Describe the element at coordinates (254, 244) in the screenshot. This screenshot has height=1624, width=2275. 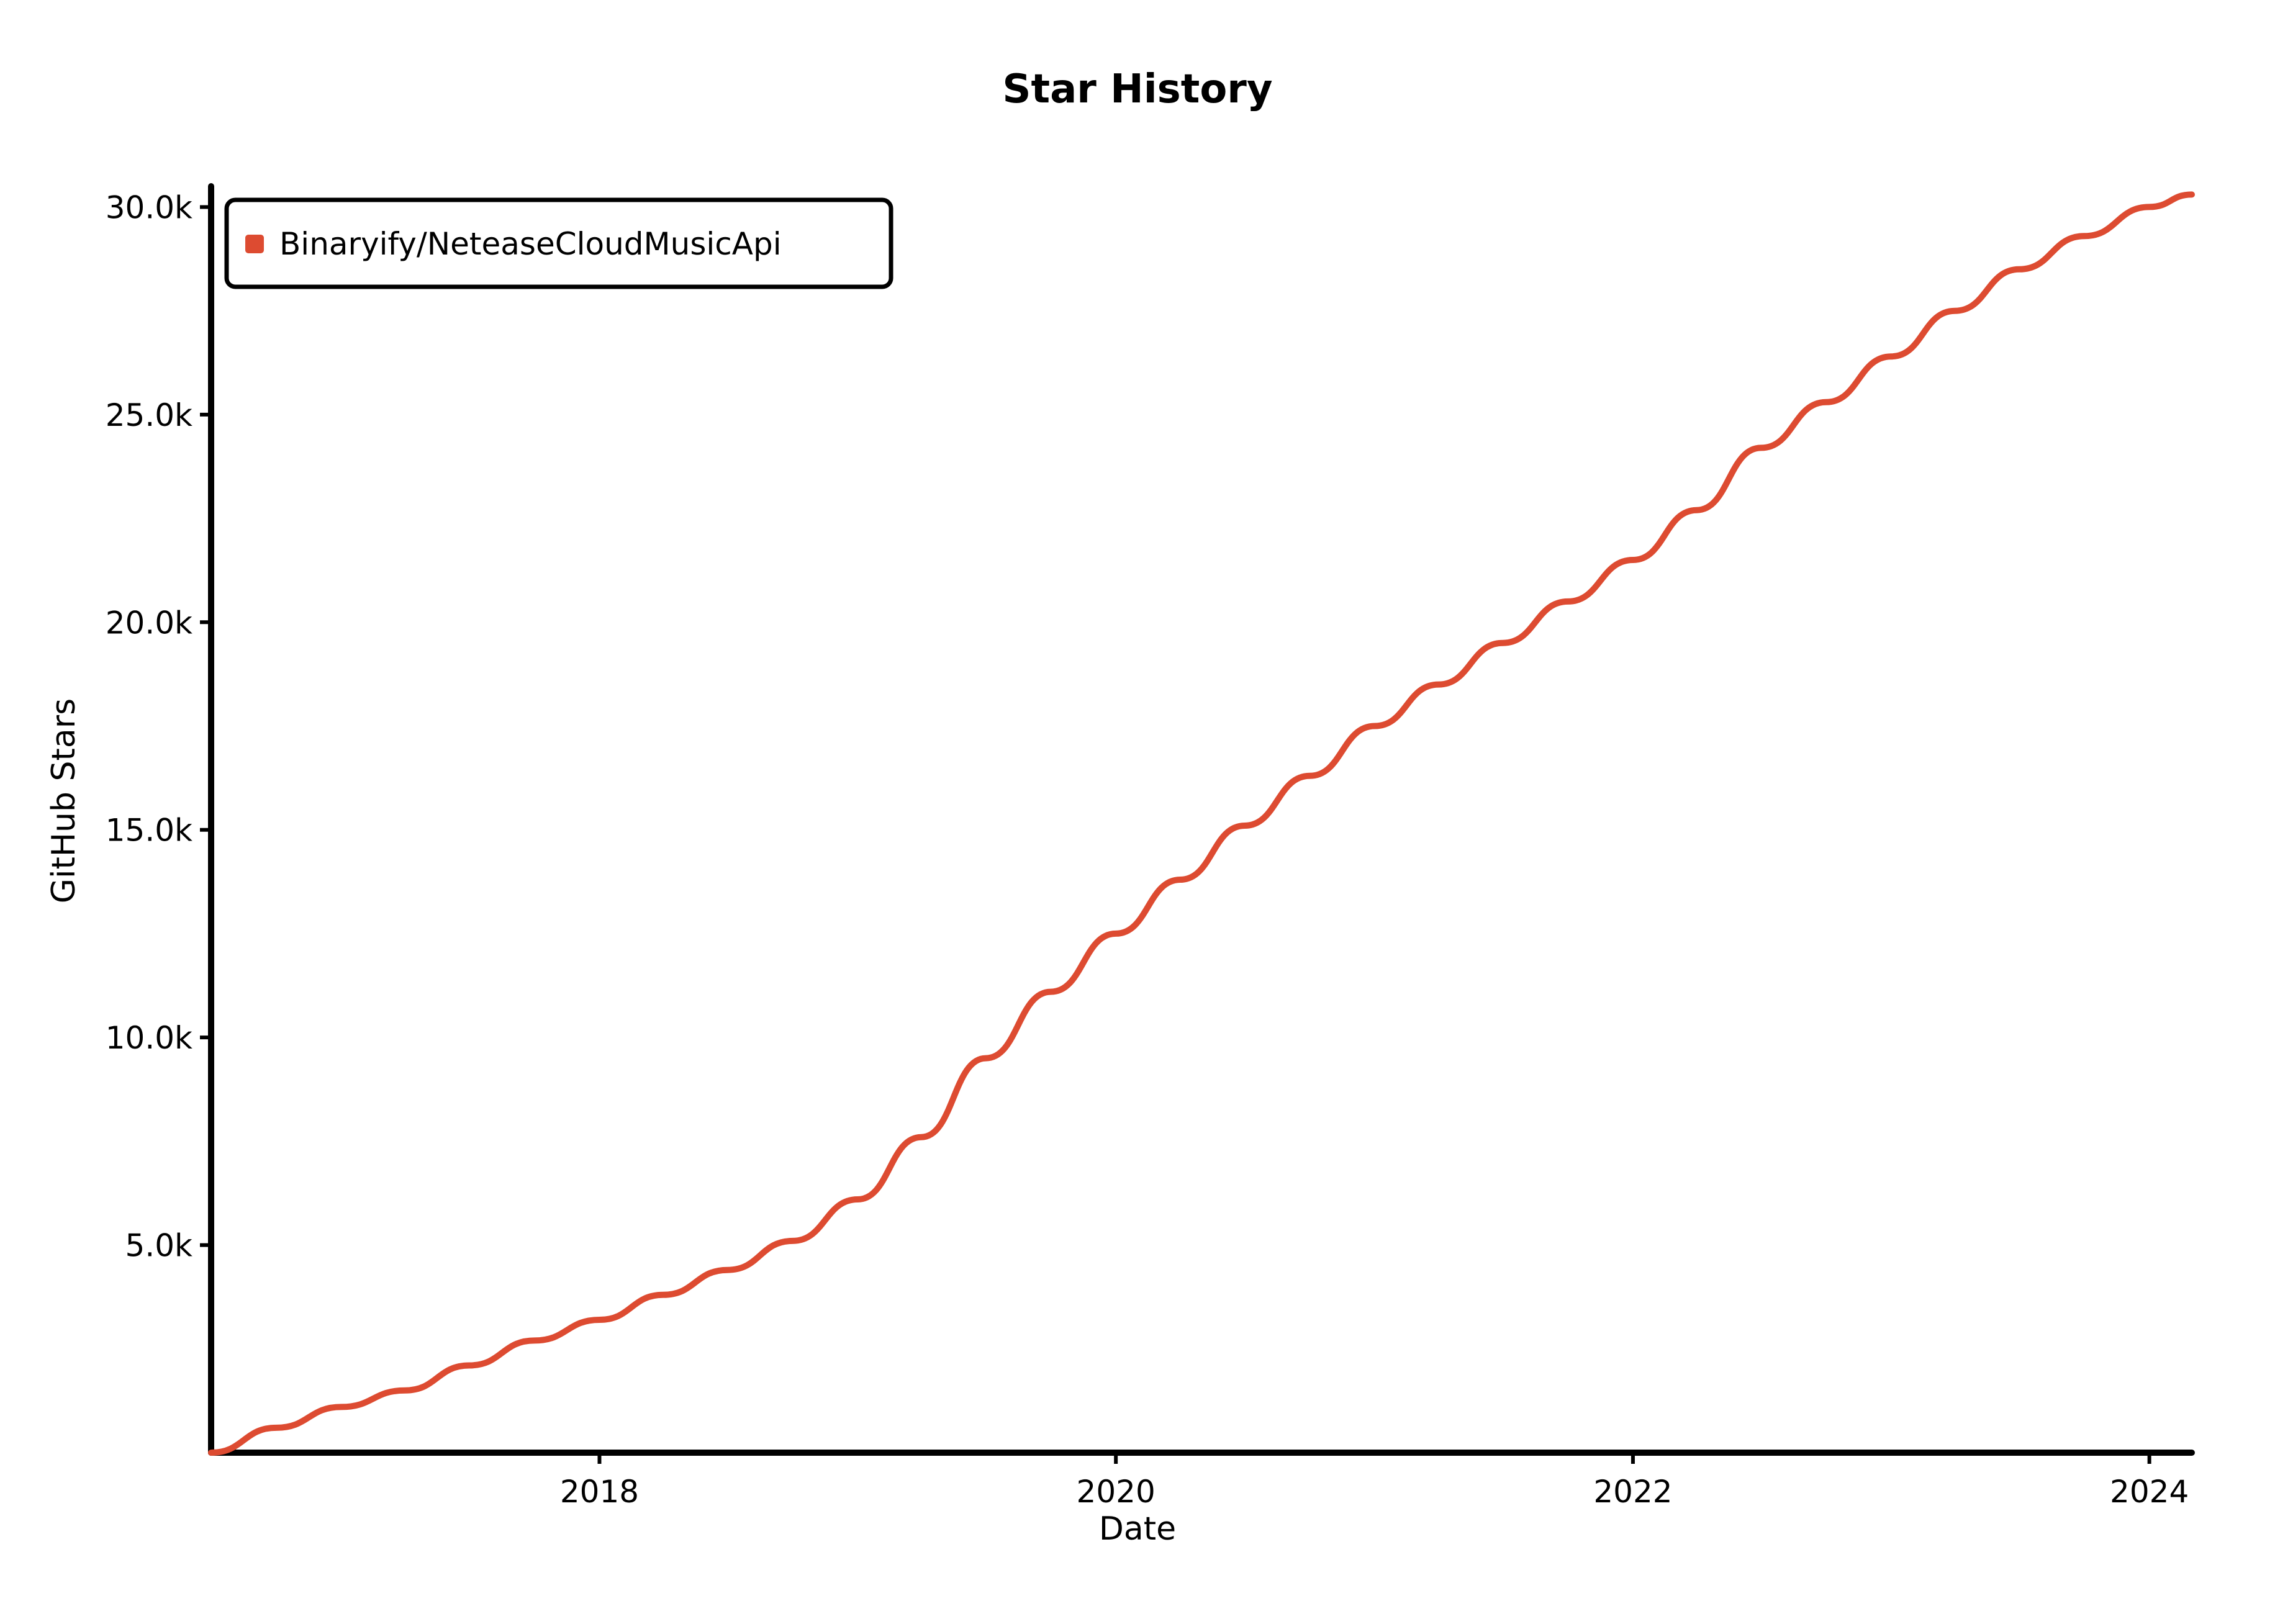
I see `legend-swatch` at that location.